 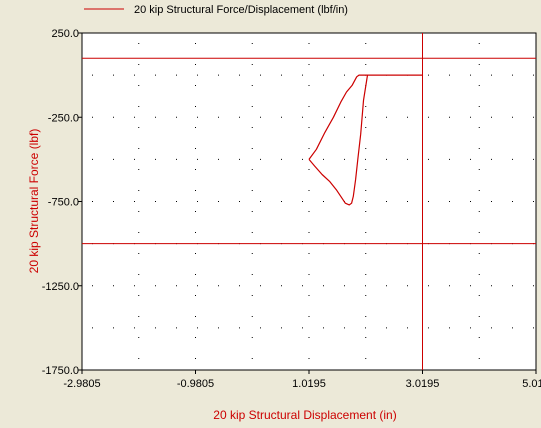 What do you see at coordinates (34, 201) in the screenshot?
I see `y-axis-title: 20 kip Structural Force (lbf)` at bounding box center [34, 201].